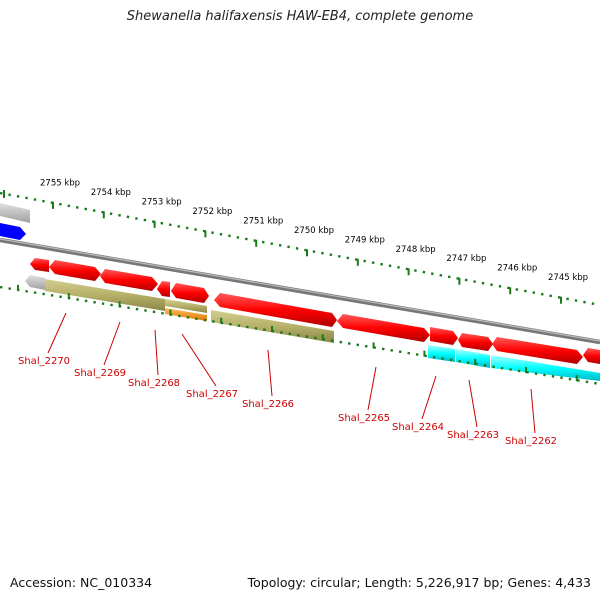 The image size is (600, 600). Describe the element at coordinates (212, 212) in the screenshot. I see `ruler-label: 2752 kbp` at that location.